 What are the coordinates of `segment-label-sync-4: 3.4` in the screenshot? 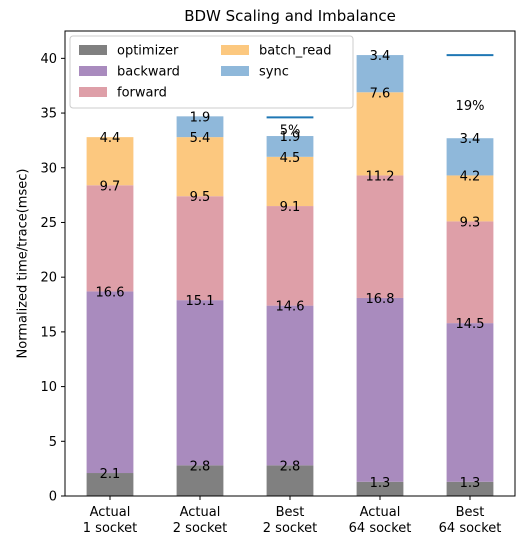 It's located at (380, 56).